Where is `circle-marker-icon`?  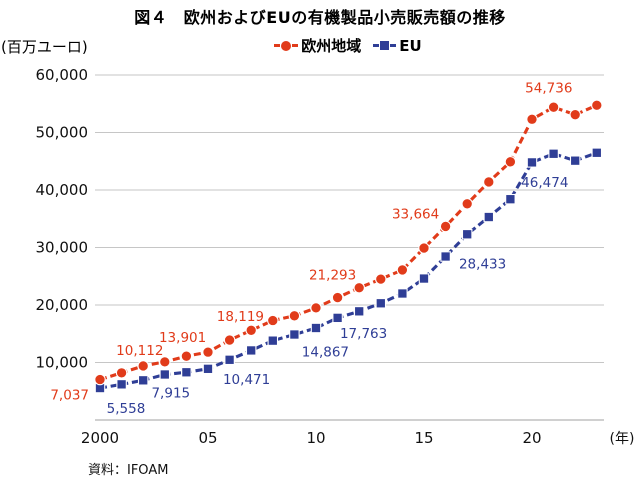 circle-marker-icon is located at coordinates (286, 45).